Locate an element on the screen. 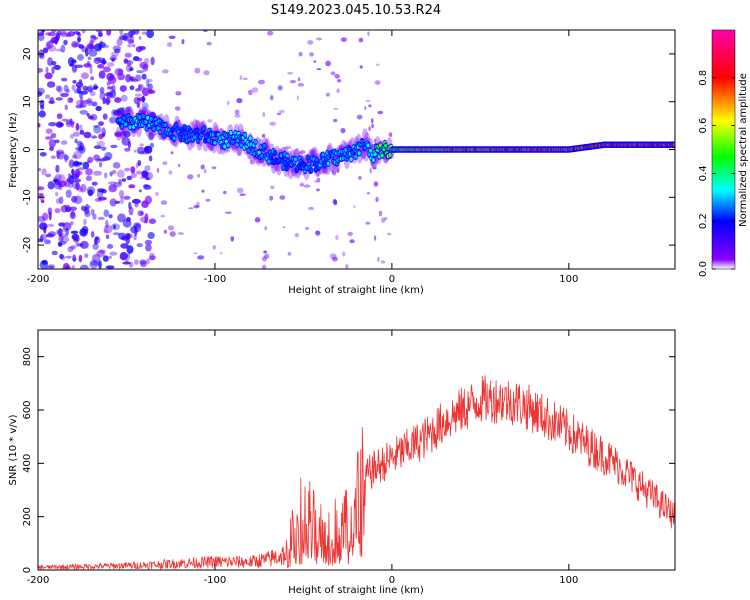 This screenshot has height=600, width=750. snr-y-tick-label: 600 is located at coordinates (27, 409).